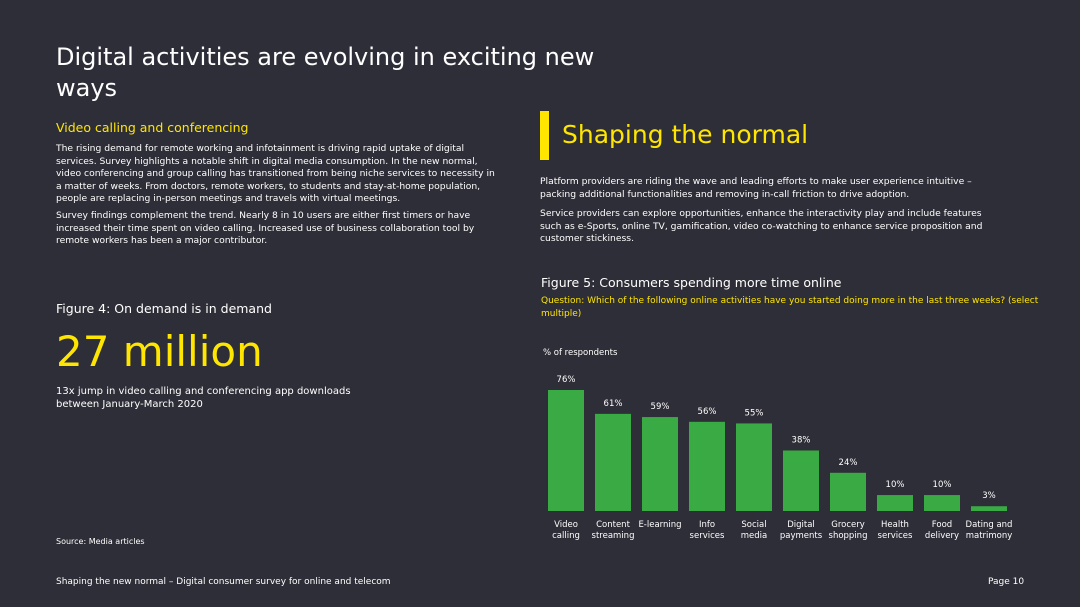 This screenshot has width=1080, height=607. I want to click on category-label: delivery, so click(942, 536).